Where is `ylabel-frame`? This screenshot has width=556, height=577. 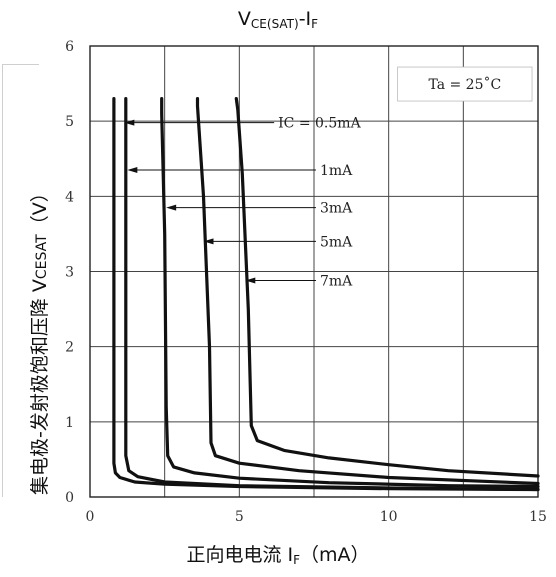 ylabel-frame is located at coordinates (20, 280).